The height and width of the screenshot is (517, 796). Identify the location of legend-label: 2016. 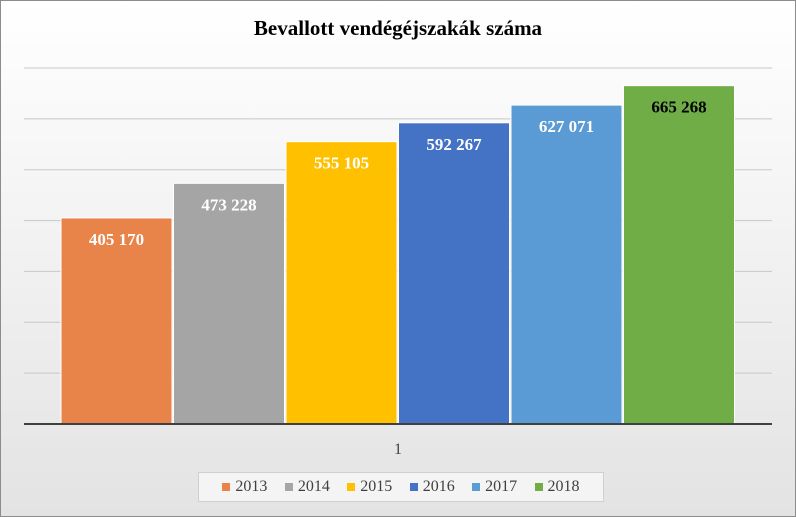
(438, 486).